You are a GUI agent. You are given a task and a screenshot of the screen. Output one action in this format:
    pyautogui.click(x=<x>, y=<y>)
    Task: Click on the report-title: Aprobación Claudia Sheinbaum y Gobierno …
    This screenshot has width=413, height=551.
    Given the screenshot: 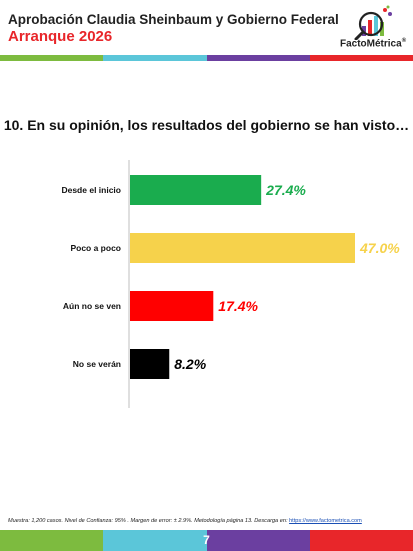 What is the action you would take?
    pyautogui.click(x=173, y=19)
    